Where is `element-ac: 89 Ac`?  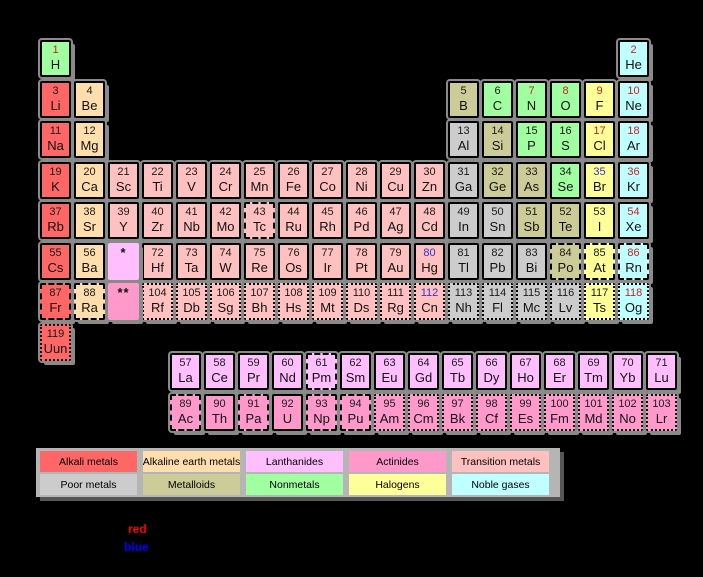
element-ac: 89 Ac is located at coordinates (185, 412).